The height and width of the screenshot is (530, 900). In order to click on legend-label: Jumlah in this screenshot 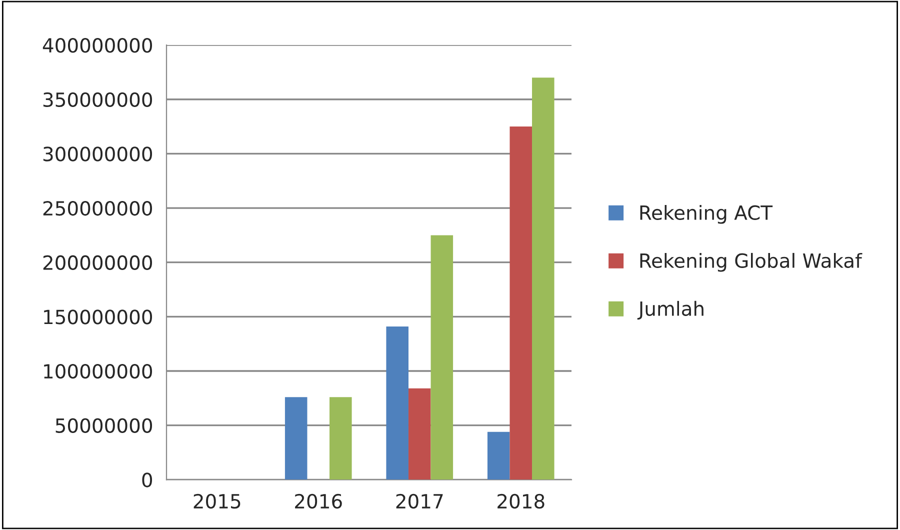, I will do `click(670, 310)`.